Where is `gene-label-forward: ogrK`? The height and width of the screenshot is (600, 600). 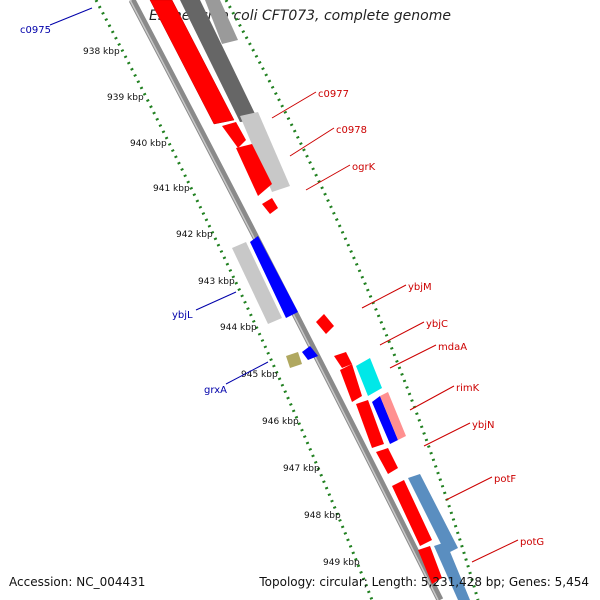 gene-label-forward: ogrK is located at coordinates (364, 167).